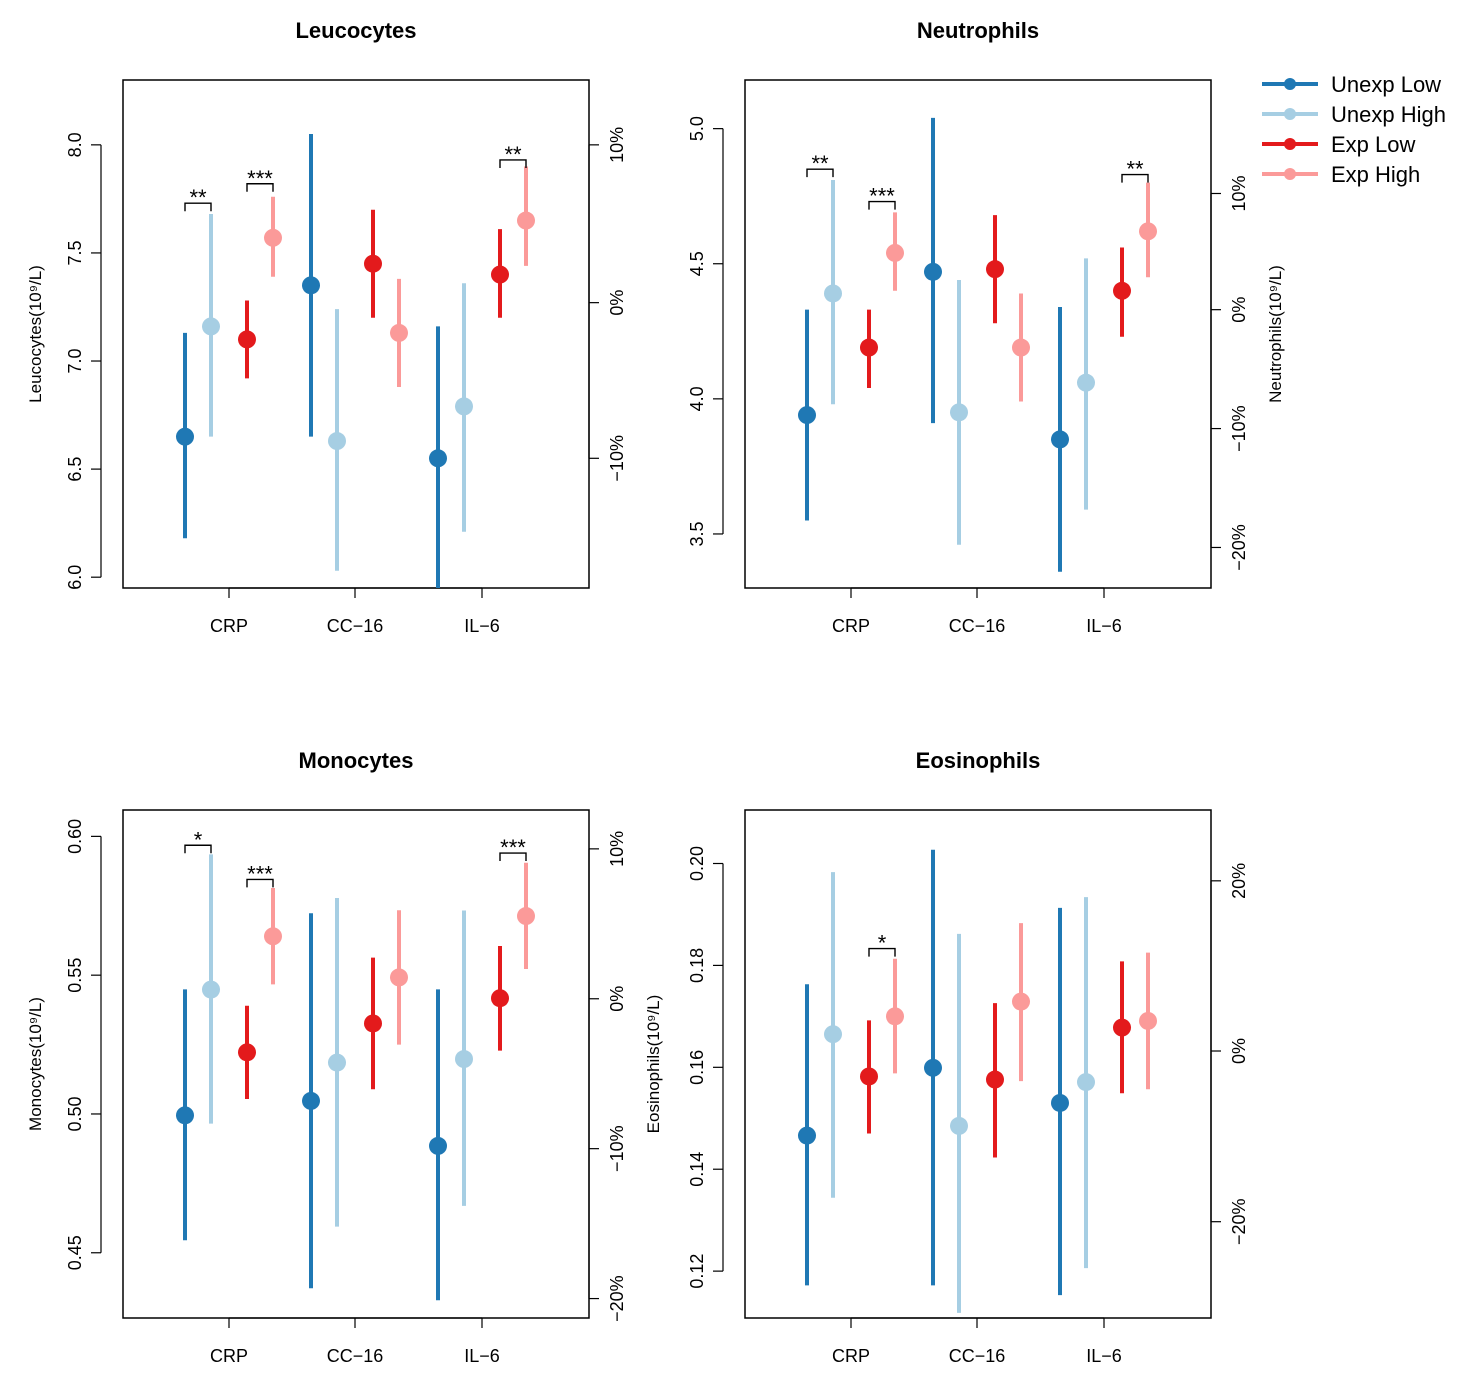 This screenshot has height=1382, width=1482. What do you see at coordinates (1354, 129) in the screenshot?
I see `legend: Unexp Low Unexp High Exp Low Exp High` at bounding box center [1354, 129].